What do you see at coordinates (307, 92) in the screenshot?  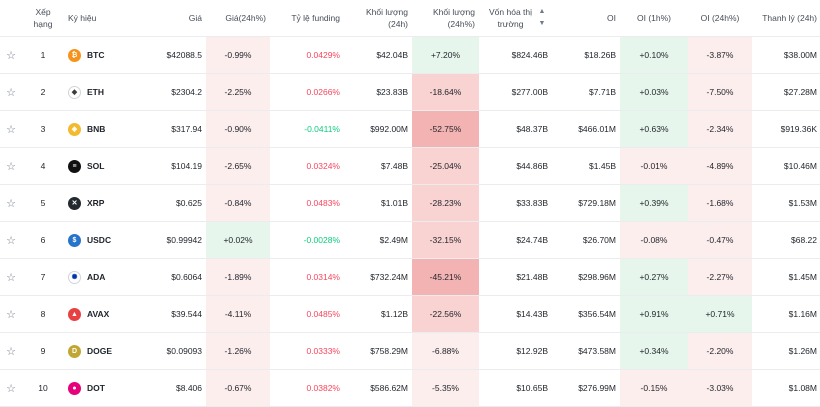 I see `funding-cell: 0.0266%` at bounding box center [307, 92].